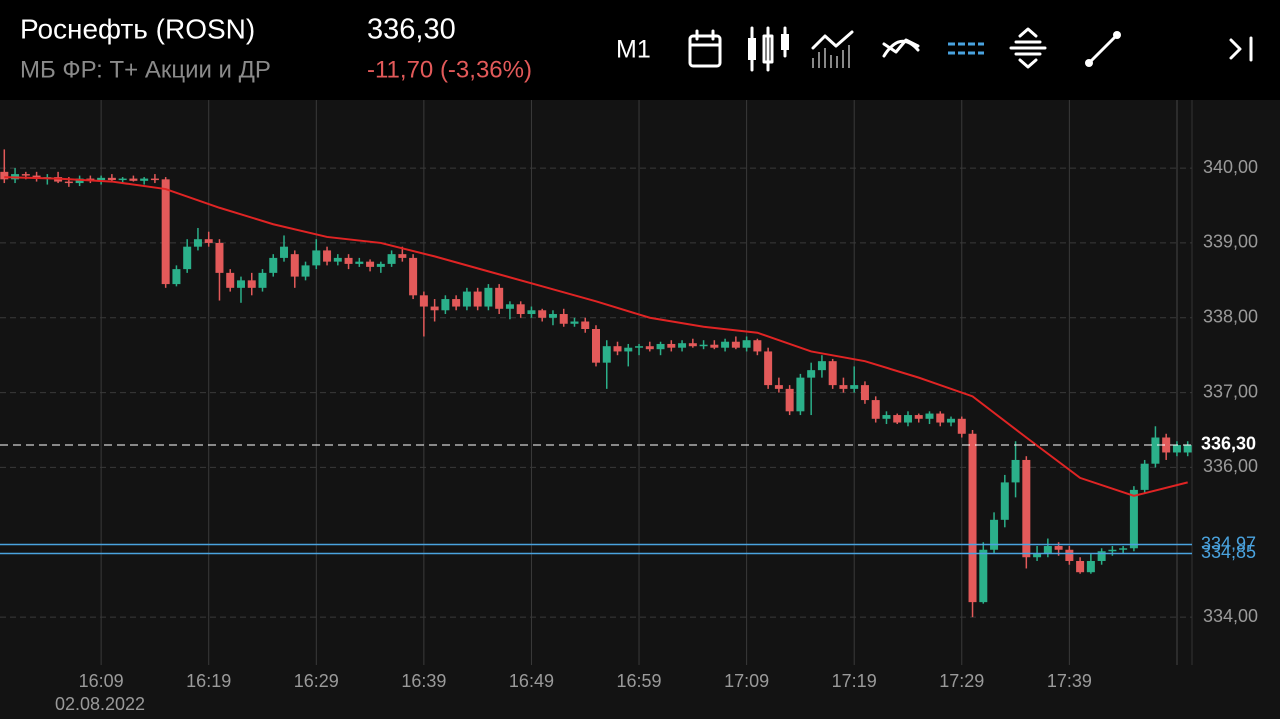  What do you see at coordinates (100, 704) in the screenshot?
I see `date-label: 02.08.2022` at bounding box center [100, 704].